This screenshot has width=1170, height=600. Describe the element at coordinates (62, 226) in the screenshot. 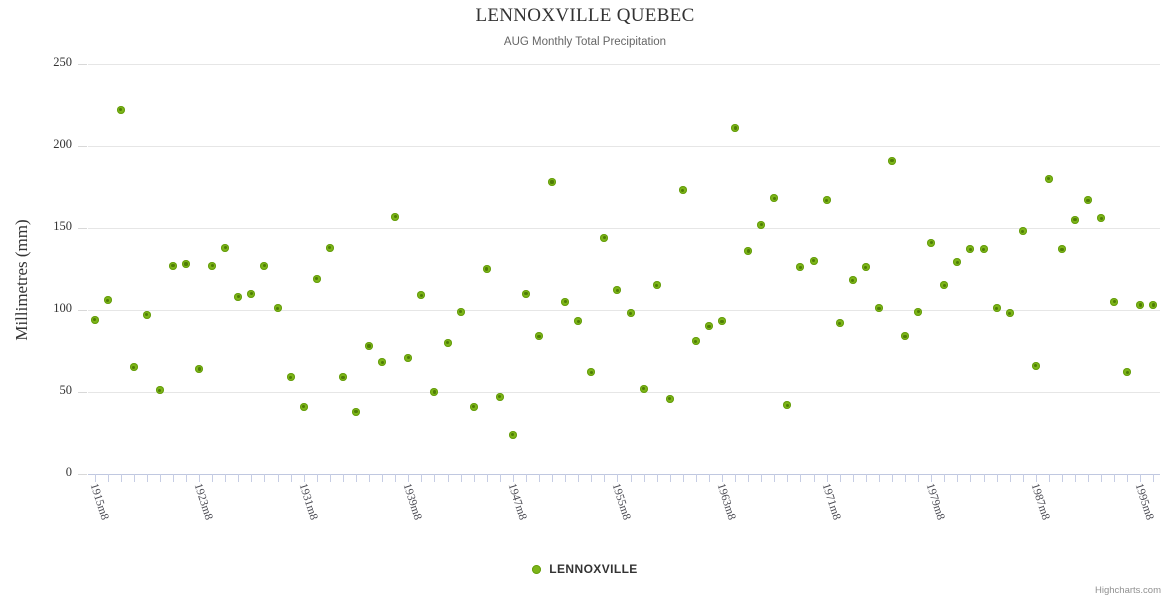

I see `y-axis-label: 150` at that location.